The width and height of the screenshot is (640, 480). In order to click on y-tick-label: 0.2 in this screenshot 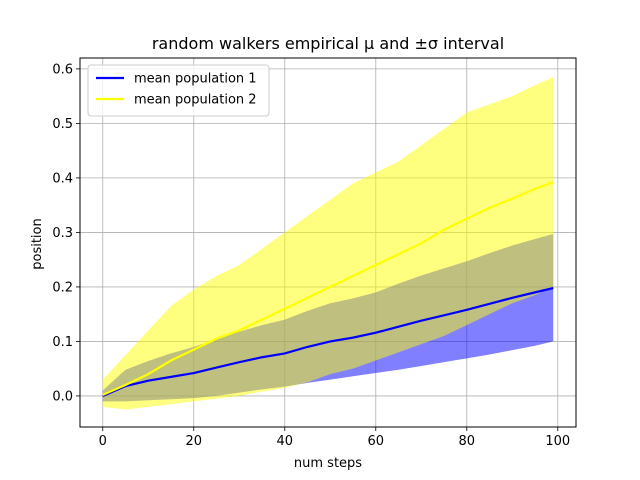, I will do `click(62, 287)`.